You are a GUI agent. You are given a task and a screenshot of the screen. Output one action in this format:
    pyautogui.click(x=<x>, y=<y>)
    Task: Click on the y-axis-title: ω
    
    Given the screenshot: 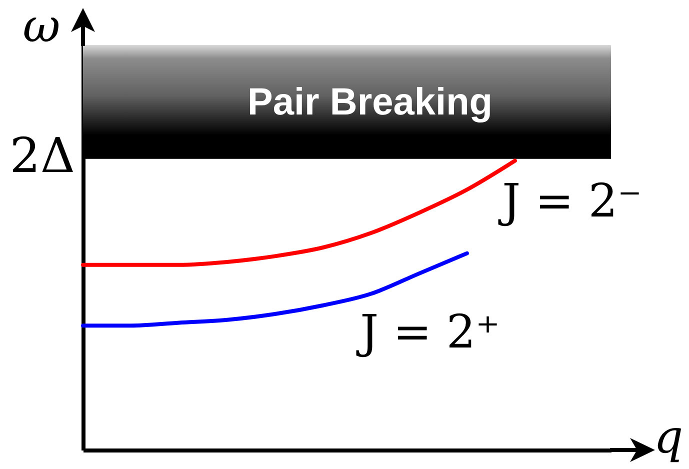 What is the action you would take?
    pyautogui.click(x=41, y=26)
    